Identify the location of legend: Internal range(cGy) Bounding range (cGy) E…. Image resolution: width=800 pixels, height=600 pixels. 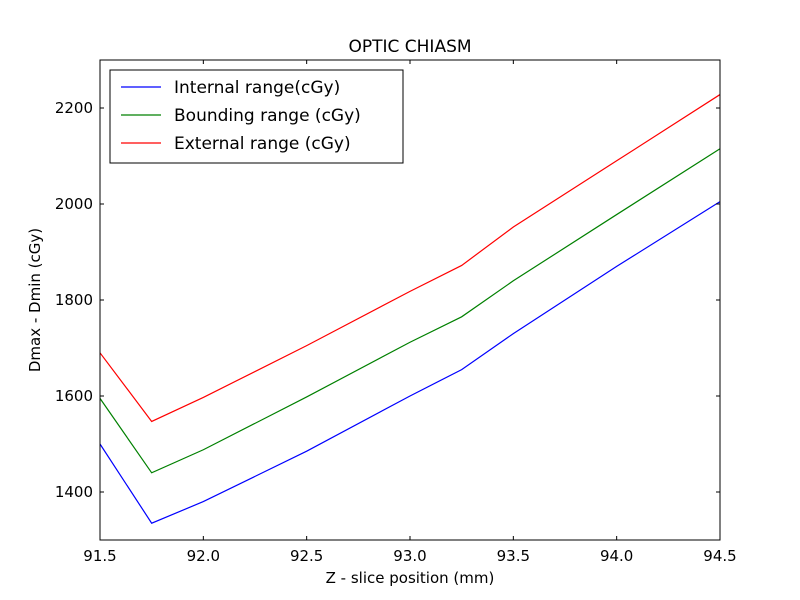
(256, 116).